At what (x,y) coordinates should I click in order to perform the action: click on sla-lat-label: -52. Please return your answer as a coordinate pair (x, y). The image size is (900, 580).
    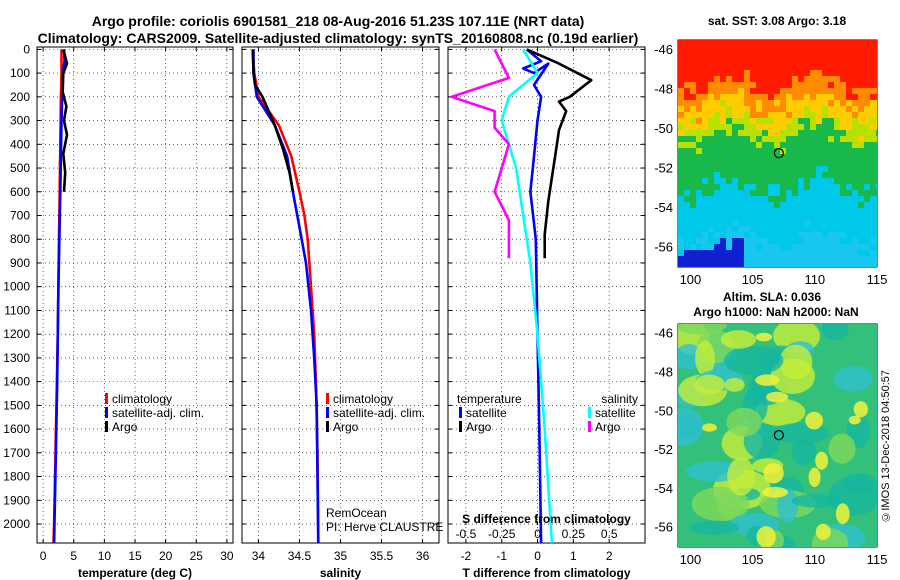
    Looking at the image, I should click on (663, 449).